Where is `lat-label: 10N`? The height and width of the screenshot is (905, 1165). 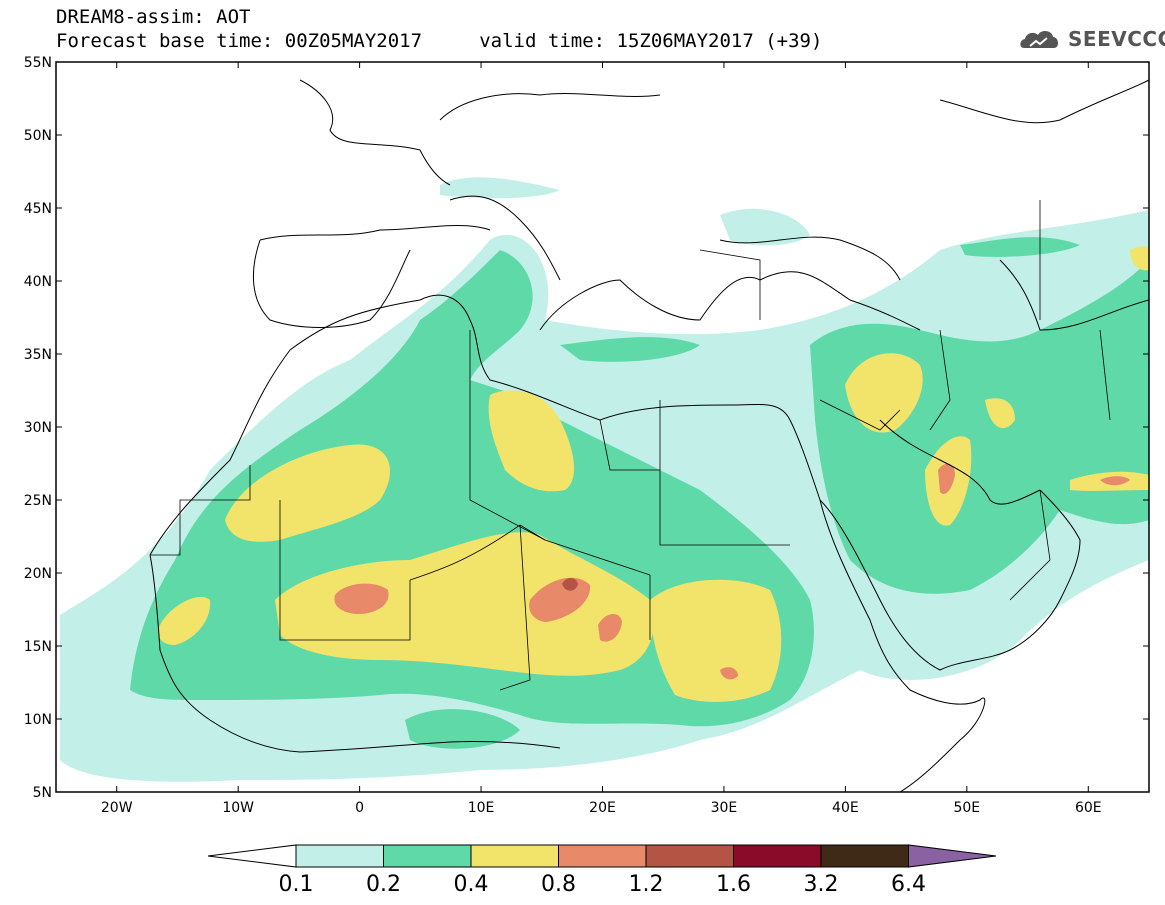
lat-label: 10N is located at coordinates (38, 720).